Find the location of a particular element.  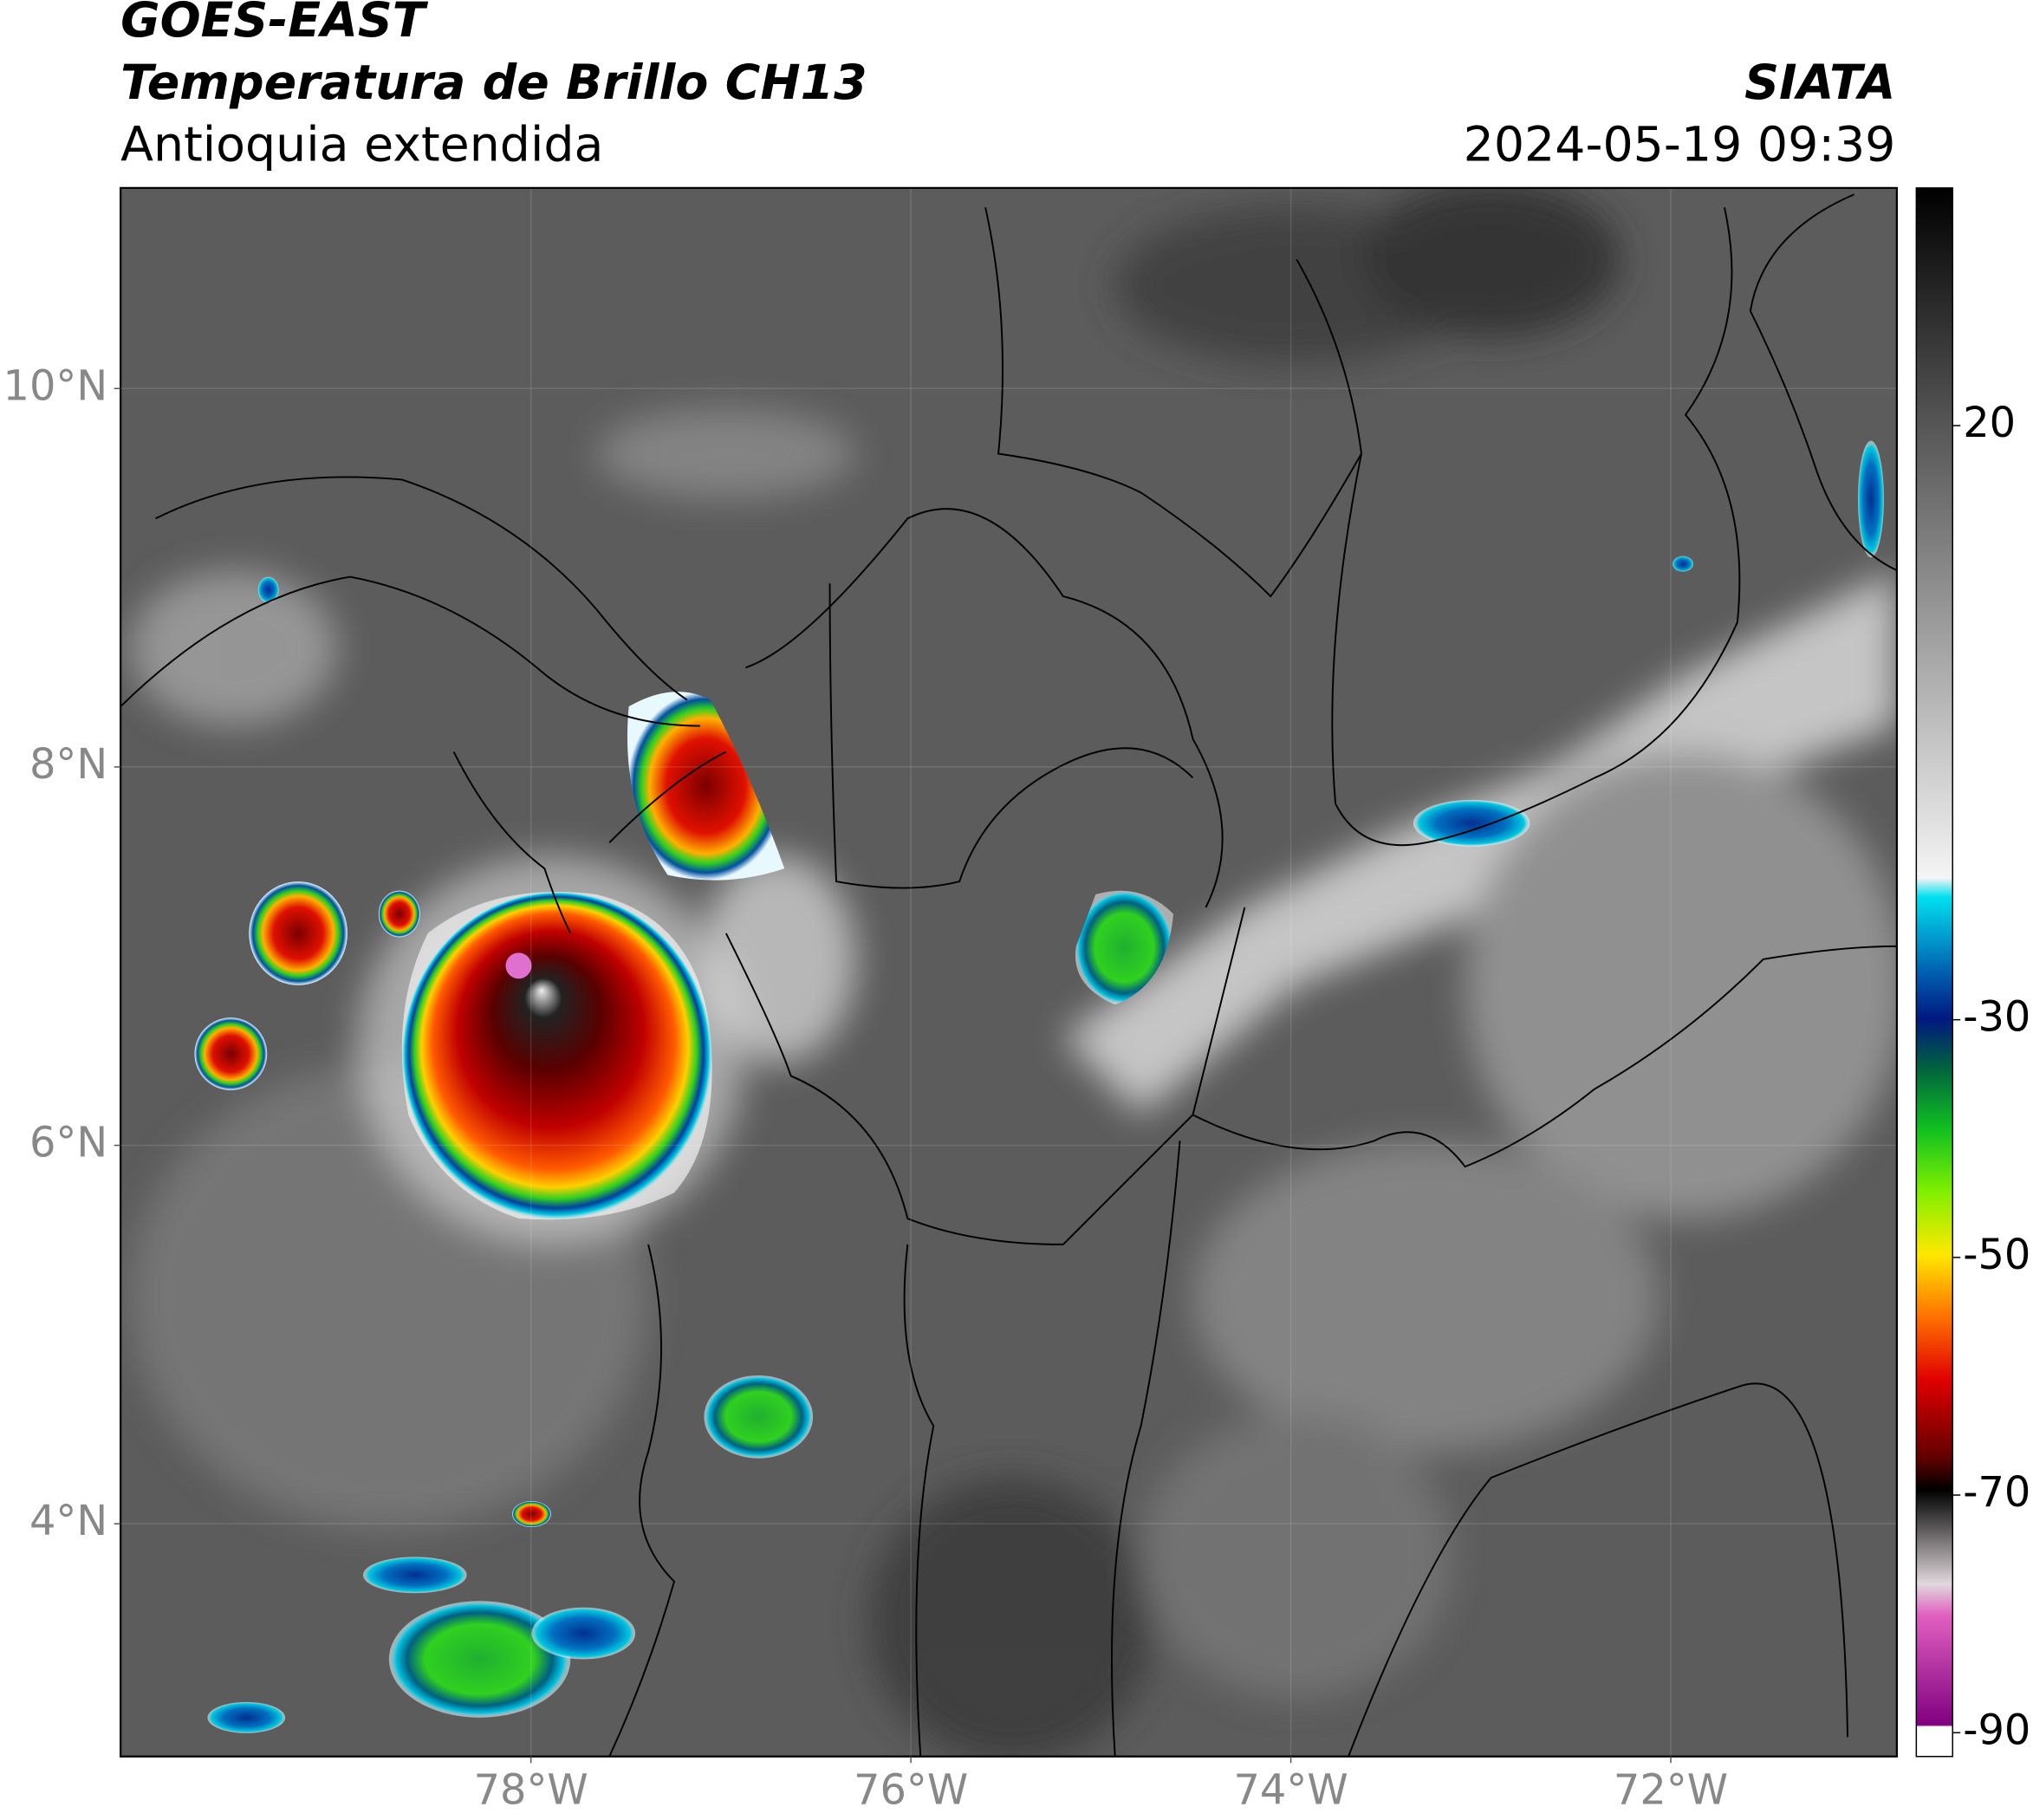

lon-tick-label: 78°W is located at coordinates (531, 1791).